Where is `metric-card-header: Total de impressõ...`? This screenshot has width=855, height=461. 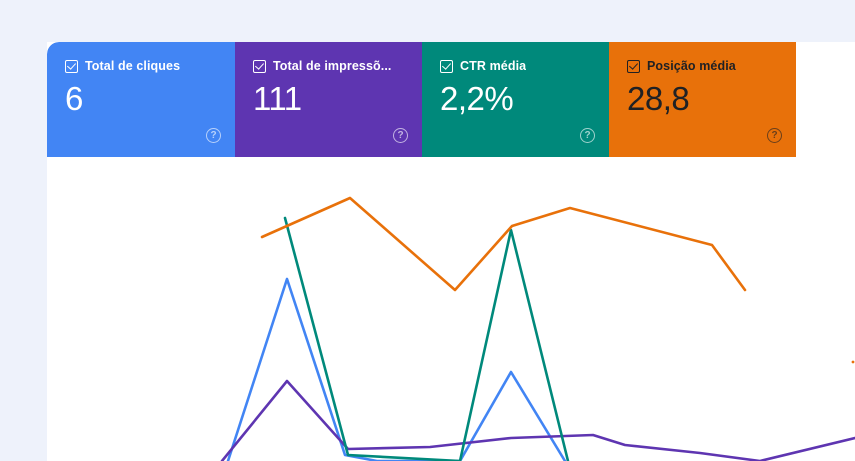 metric-card-header: Total de impressõ... is located at coordinates (329, 66).